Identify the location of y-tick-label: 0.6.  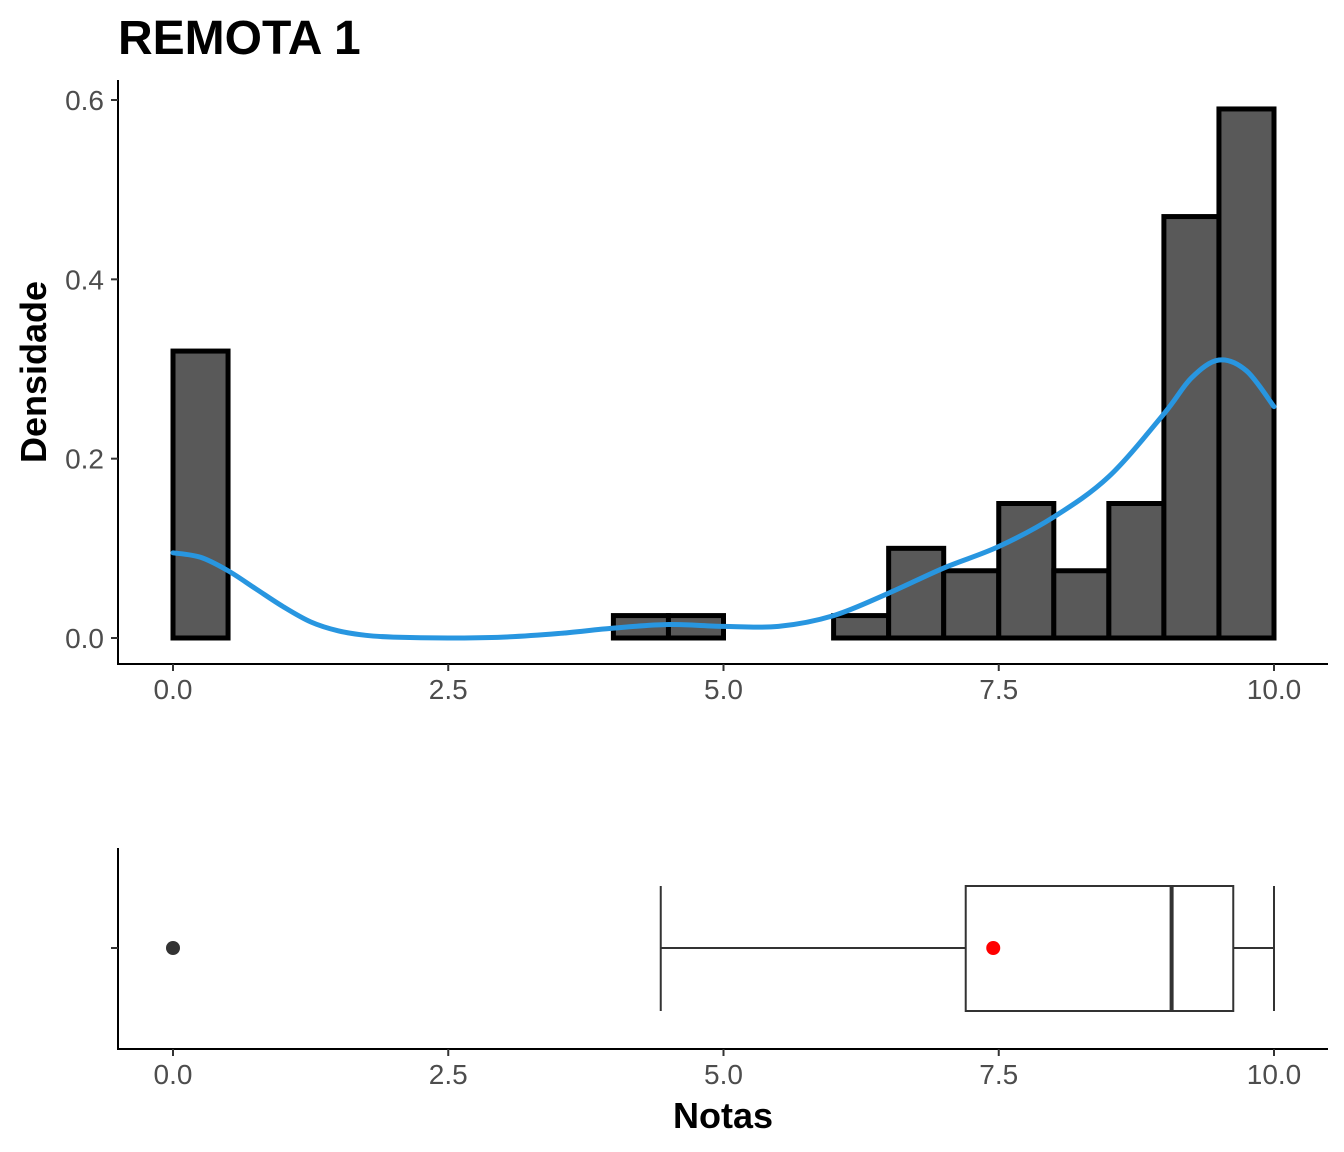
(84, 100).